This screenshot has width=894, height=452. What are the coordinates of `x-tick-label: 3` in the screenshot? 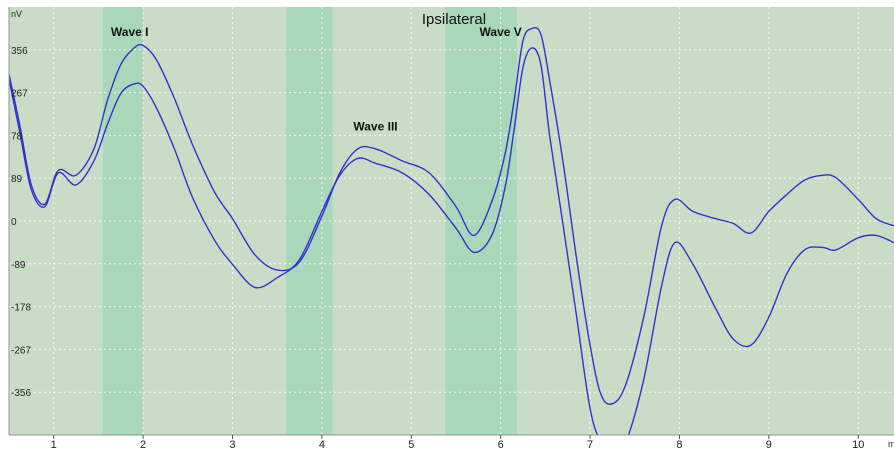 It's located at (232, 445).